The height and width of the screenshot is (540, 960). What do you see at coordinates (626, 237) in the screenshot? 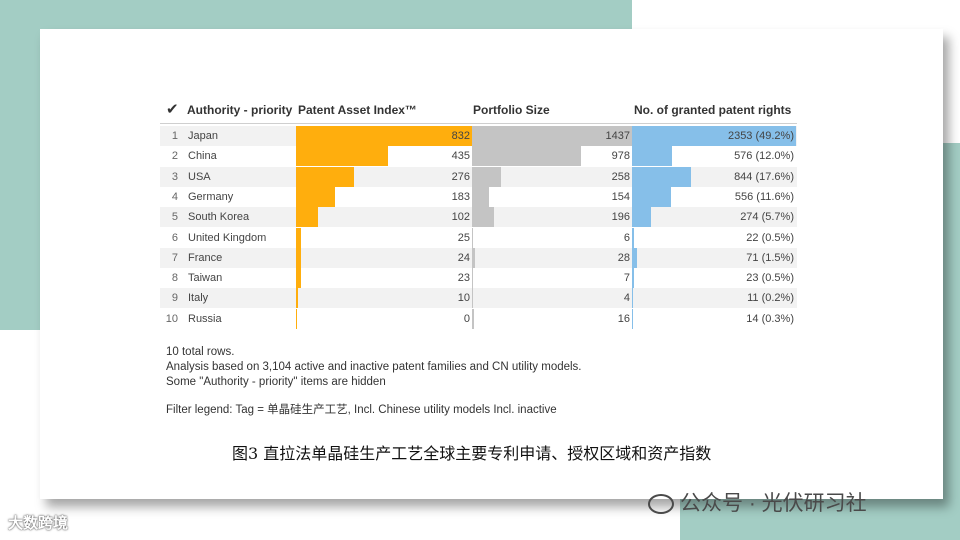
I see `ps-value-label: 6` at bounding box center [626, 237].